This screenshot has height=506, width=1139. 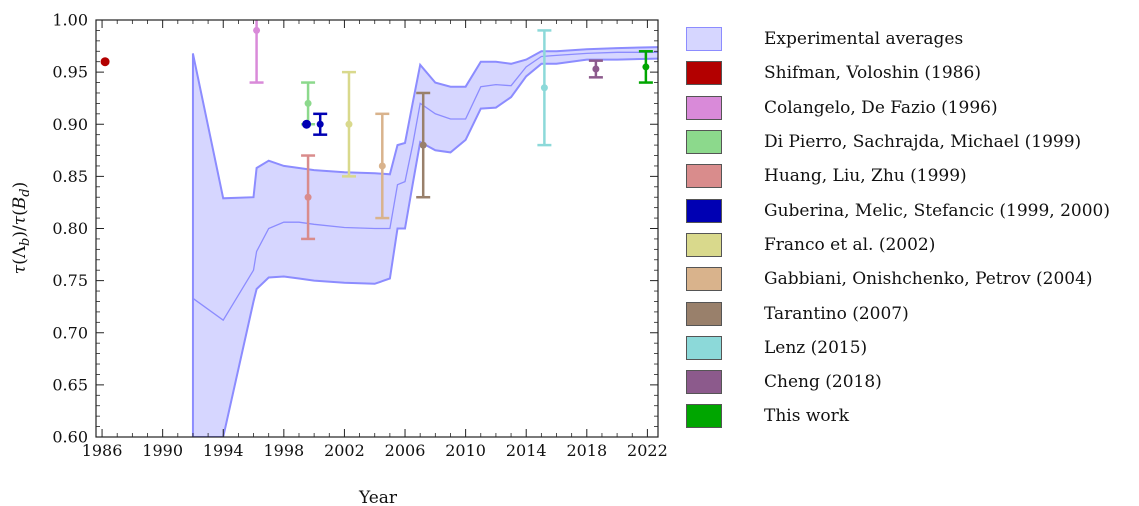 I want to click on x-tick-label-0: 1986, so click(x=102, y=450).